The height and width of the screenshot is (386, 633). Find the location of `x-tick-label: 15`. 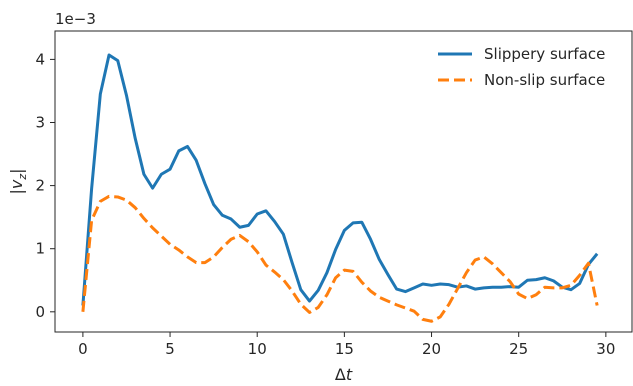

x-tick-label: 15 is located at coordinates (344, 349).